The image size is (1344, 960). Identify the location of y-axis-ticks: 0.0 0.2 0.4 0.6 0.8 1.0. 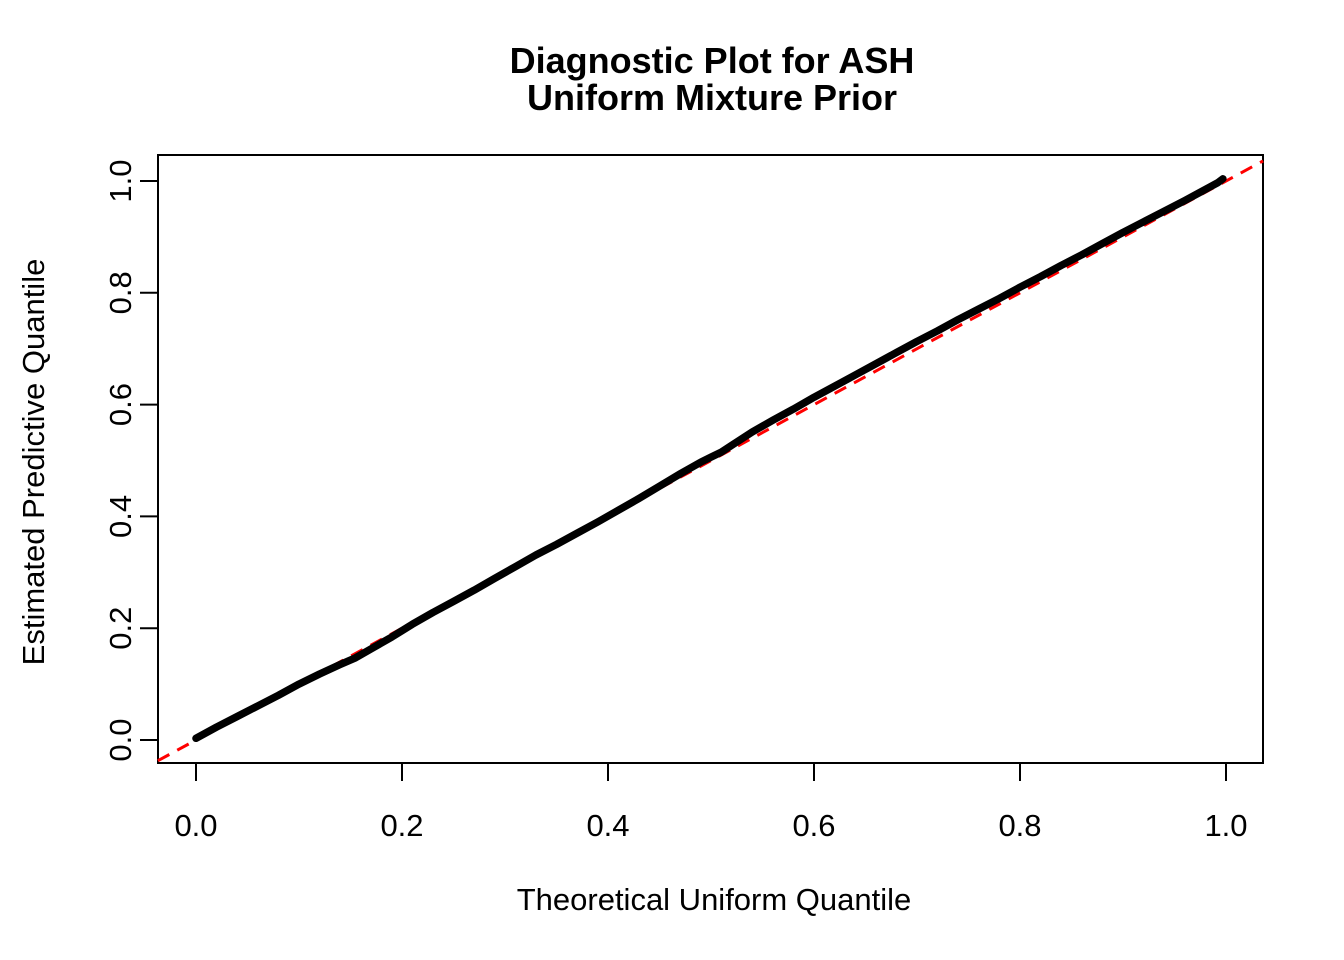
(130, 460).